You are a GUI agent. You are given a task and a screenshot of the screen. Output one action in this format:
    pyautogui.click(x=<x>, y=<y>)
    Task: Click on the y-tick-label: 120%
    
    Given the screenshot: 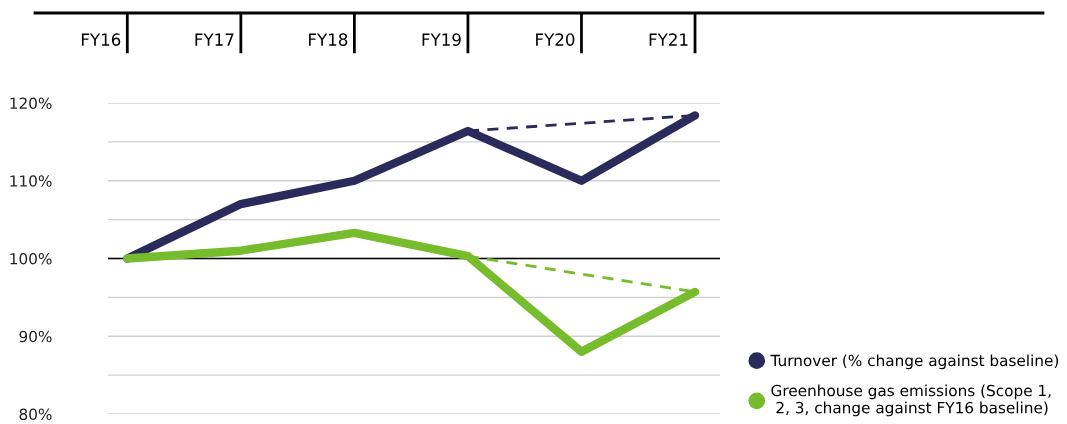 What is the action you would take?
    pyautogui.click(x=31, y=103)
    